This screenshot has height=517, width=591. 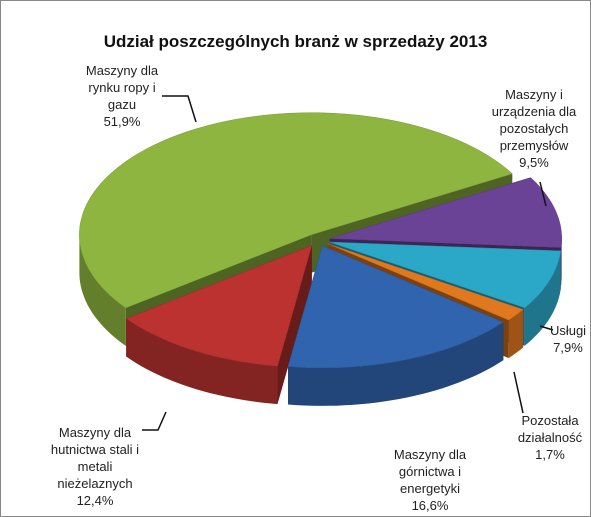 I want to click on category-label: Usługi, so click(x=568, y=330).